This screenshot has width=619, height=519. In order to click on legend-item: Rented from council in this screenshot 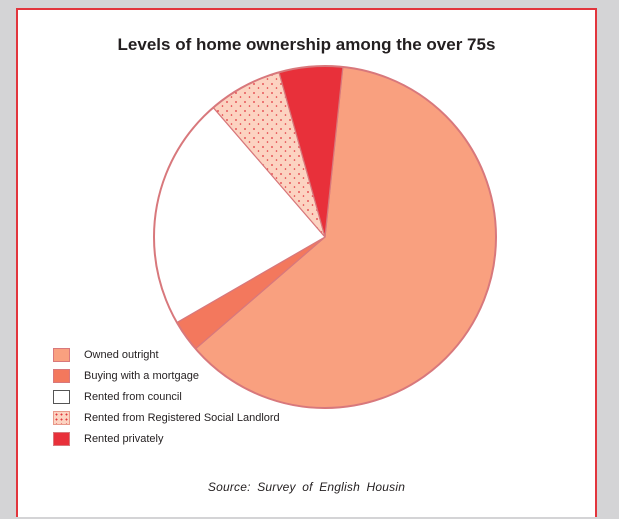, I will do `click(166, 396)`.